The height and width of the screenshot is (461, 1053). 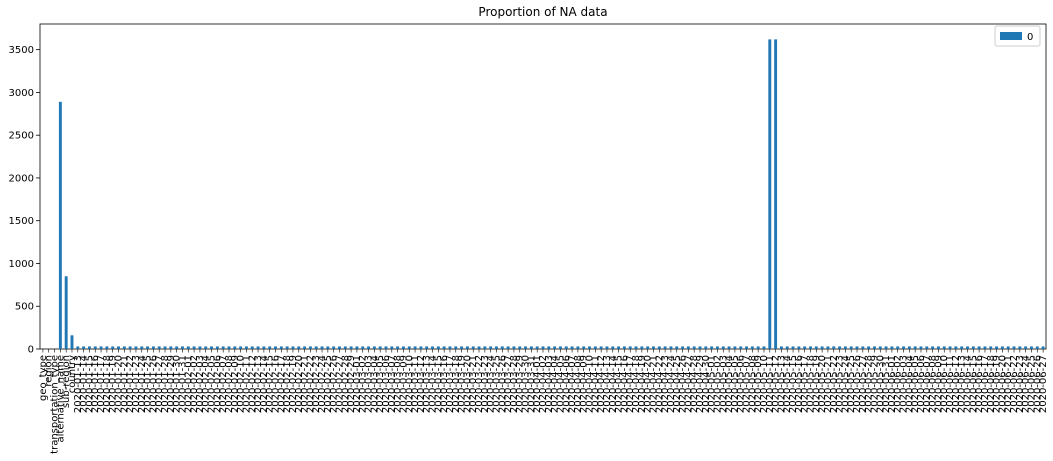 I want to click on x-tick-label: 2020-02-22, so click(x=310, y=384).